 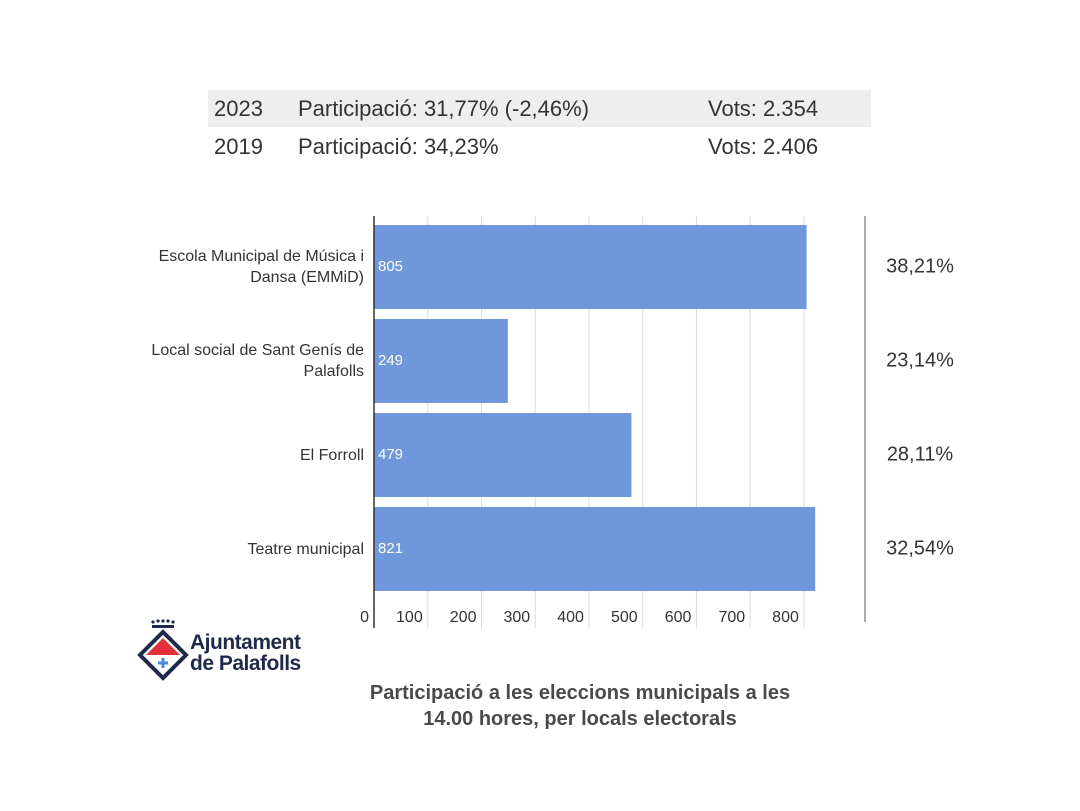 What do you see at coordinates (390, 454) in the screenshot?
I see `value-label: 479` at bounding box center [390, 454].